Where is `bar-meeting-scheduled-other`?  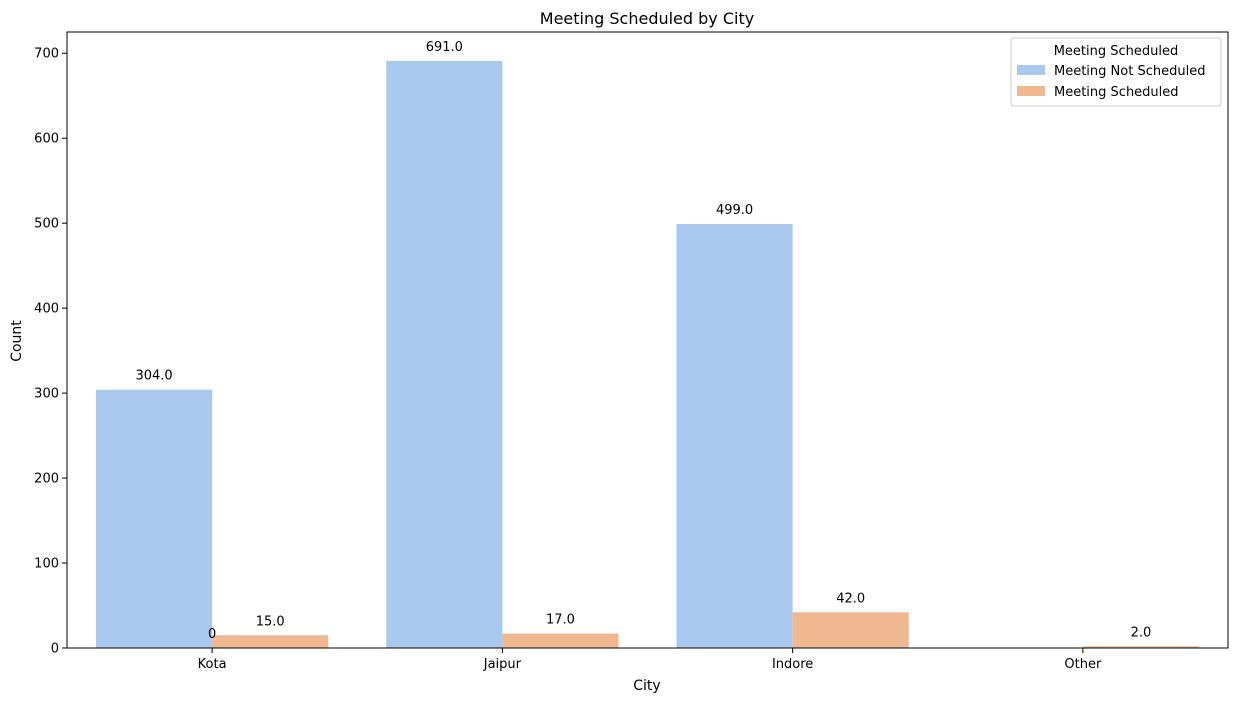 bar-meeting-scheduled-other is located at coordinates (1140, 647).